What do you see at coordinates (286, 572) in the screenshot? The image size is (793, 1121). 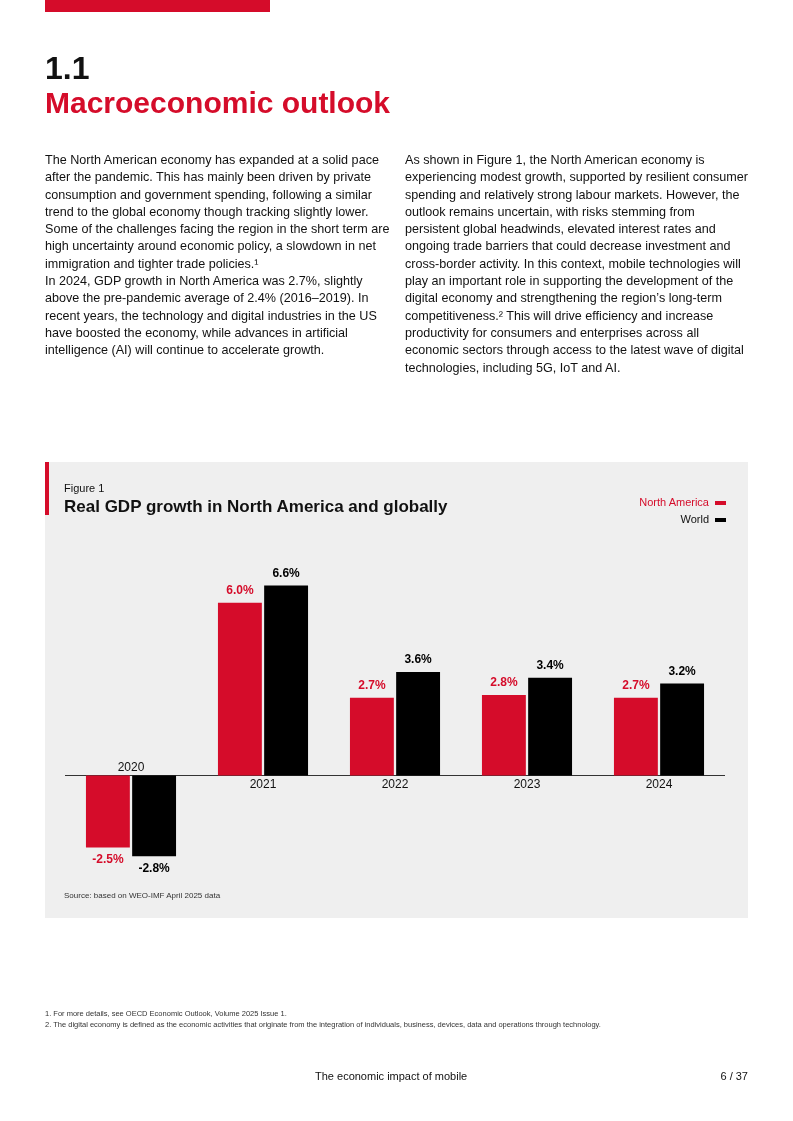 I see `data-label: 6.6%` at bounding box center [286, 572].